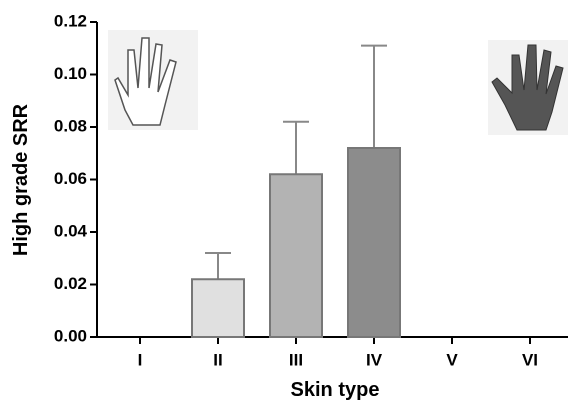 The width and height of the screenshot is (568, 412). What do you see at coordinates (21, 179) in the screenshot?
I see `y-axis-title: High grade SRR` at bounding box center [21, 179].